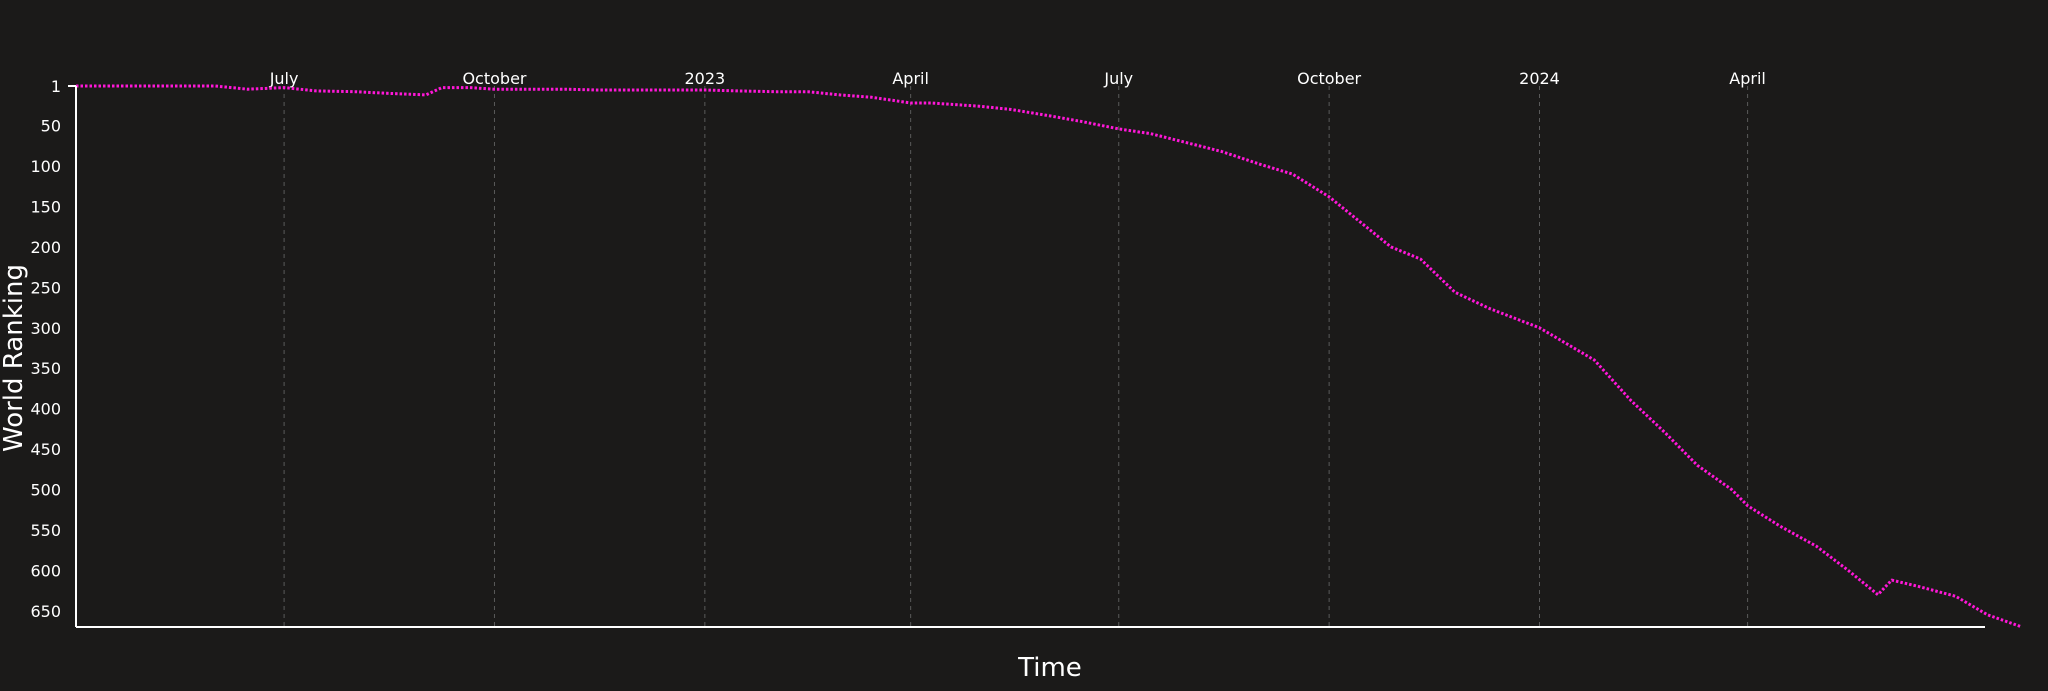 The width and height of the screenshot is (2048, 691). I want to click on y-tick-label: 350, so click(45, 368).